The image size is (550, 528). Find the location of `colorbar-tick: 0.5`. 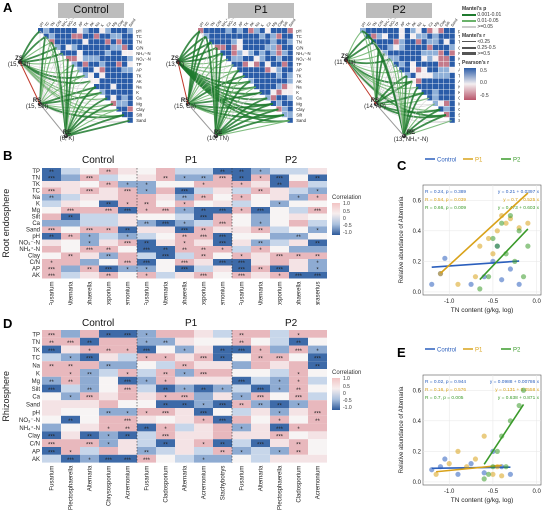

colorbar-tick: 0.5 is located at coordinates (346, 212).